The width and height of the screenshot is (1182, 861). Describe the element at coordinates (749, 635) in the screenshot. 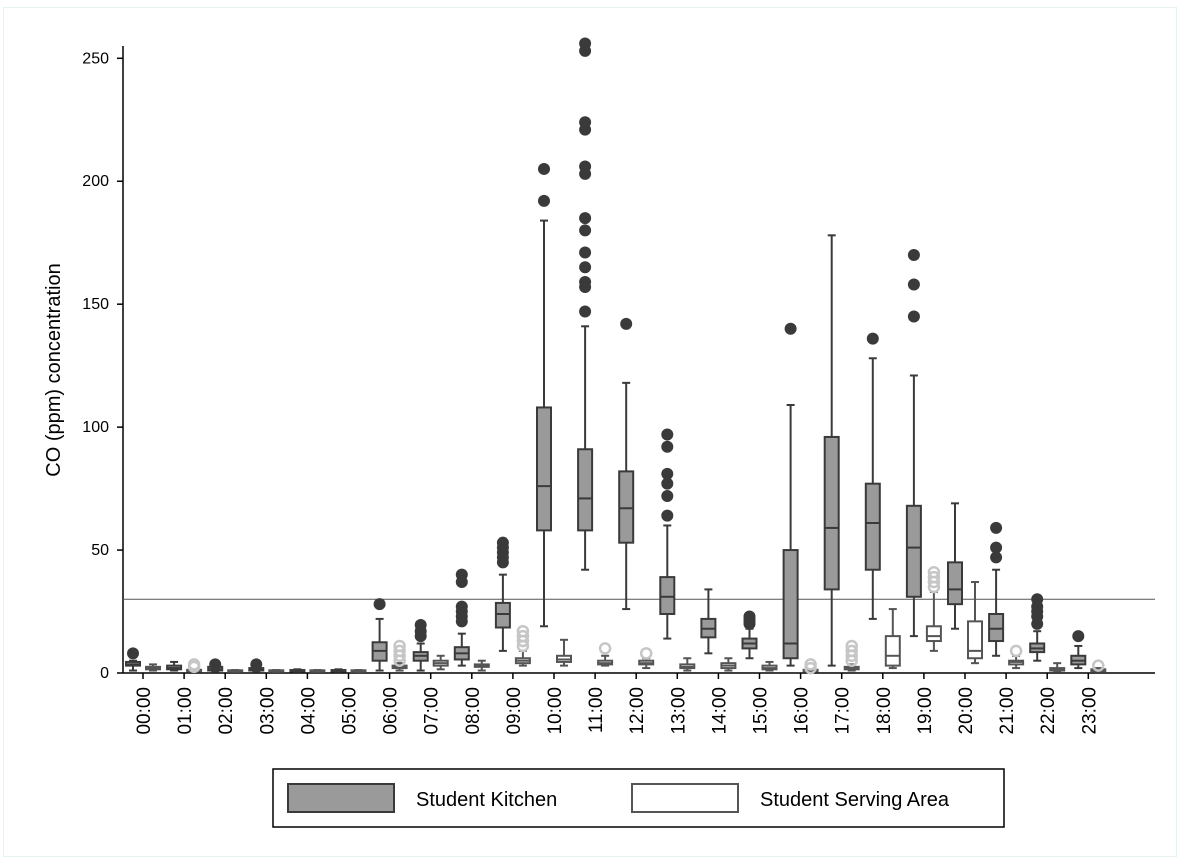

I see `box-0-15:00` at that location.